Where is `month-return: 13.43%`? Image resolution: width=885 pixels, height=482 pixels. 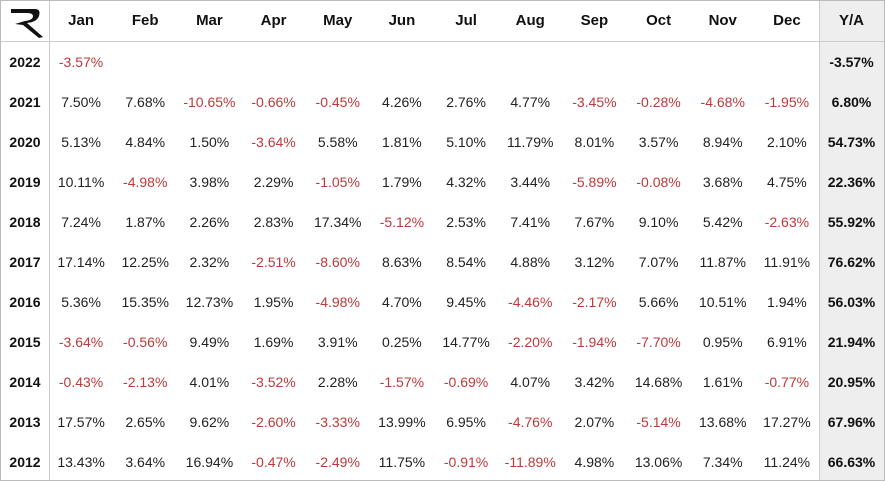
month-return: 13.43% is located at coordinates (81, 461).